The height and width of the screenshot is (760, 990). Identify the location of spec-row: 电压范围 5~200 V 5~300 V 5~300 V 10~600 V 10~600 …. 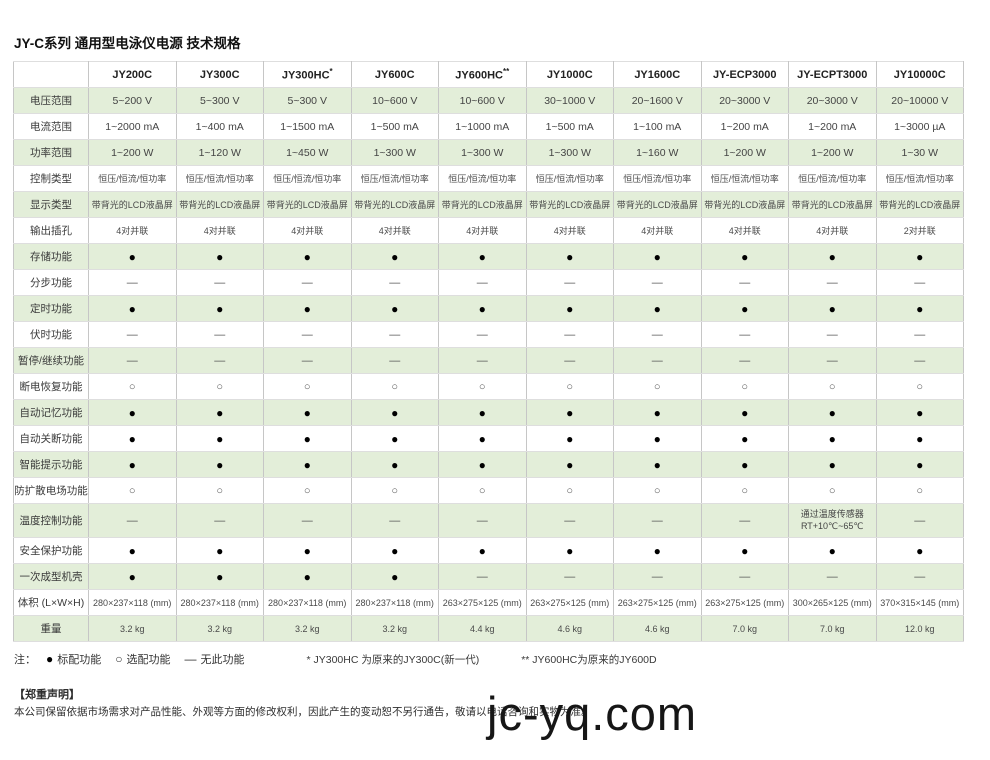
(488, 100).